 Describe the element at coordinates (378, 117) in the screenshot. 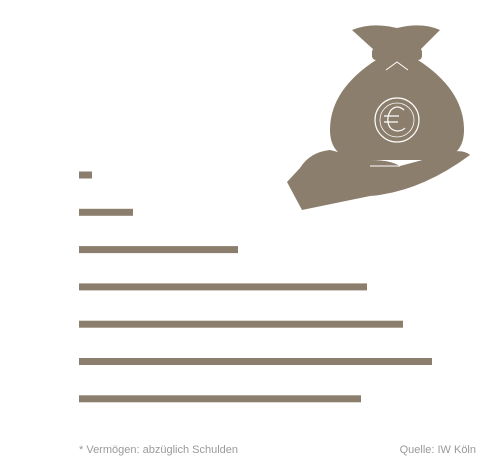

I see `money-bag-icon` at that location.